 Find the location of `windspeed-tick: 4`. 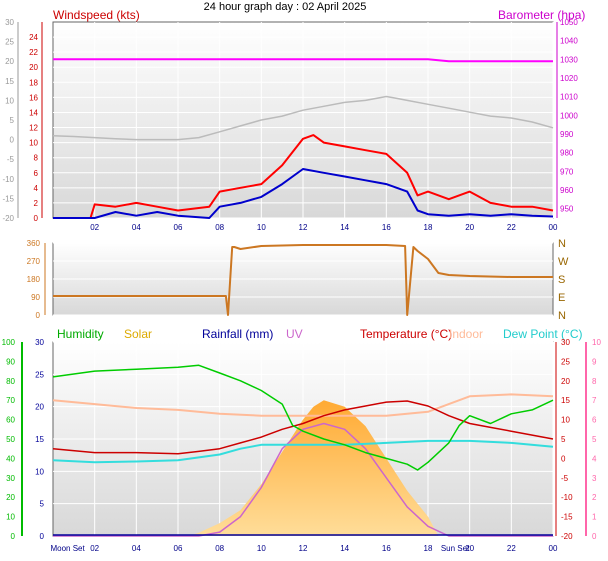

windspeed-tick: 4 is located at coordinates (36, 188).